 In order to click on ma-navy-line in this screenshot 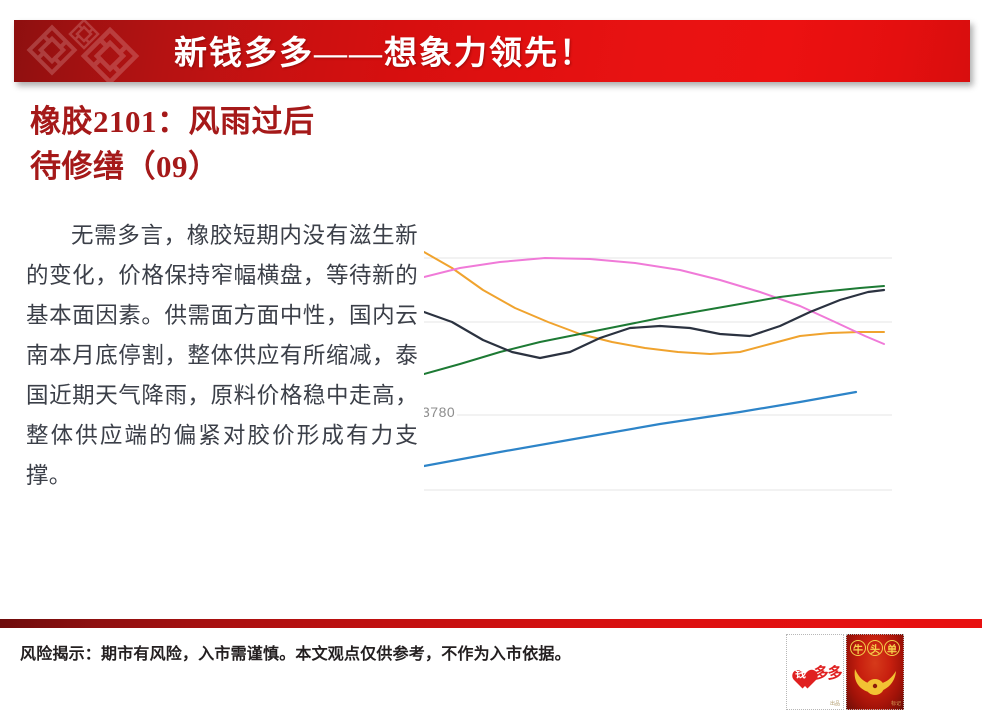, I will do `click(655, 324)`.